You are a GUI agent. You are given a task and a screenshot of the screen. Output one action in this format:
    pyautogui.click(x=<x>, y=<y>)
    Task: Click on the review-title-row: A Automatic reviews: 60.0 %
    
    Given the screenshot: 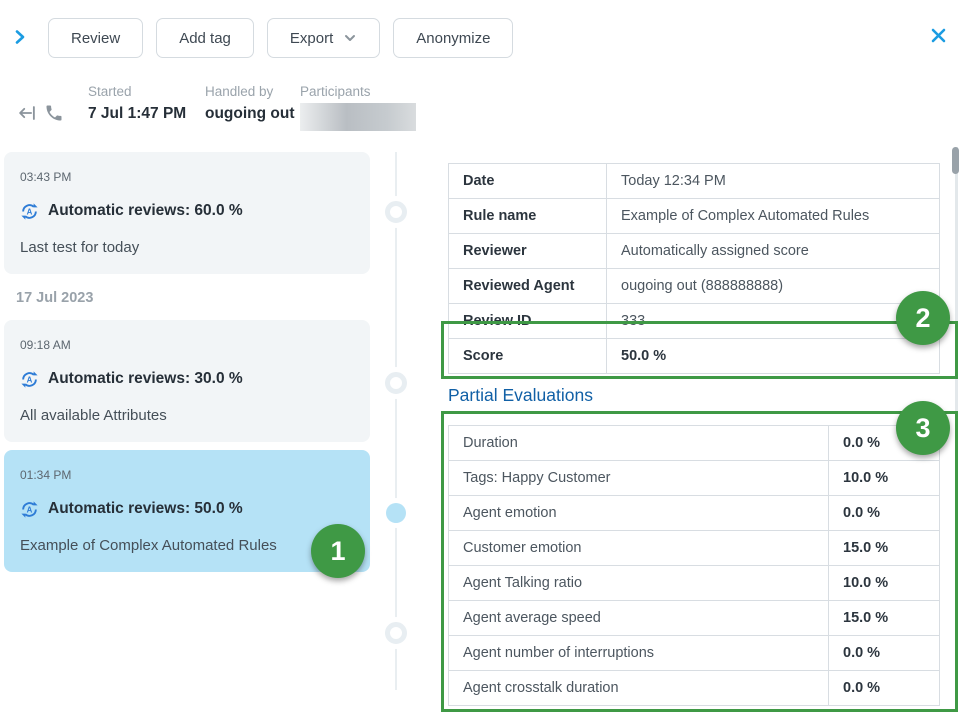 What is the action you would take?
    pyautogui.click(x=187, y=211)
    